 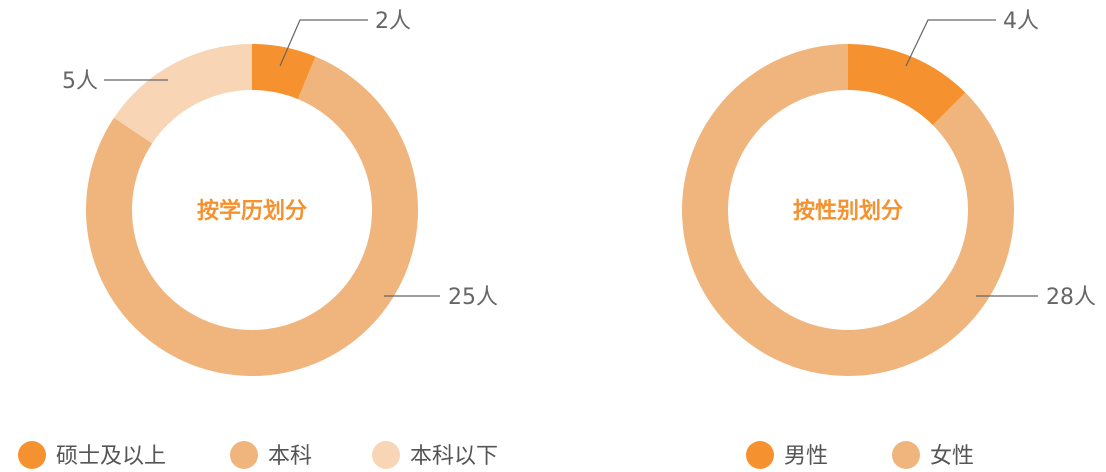 What do you see at coordinates (80, 81) in the screenshot?
I see `data-label: 5人` at bounding box center [80, 81].